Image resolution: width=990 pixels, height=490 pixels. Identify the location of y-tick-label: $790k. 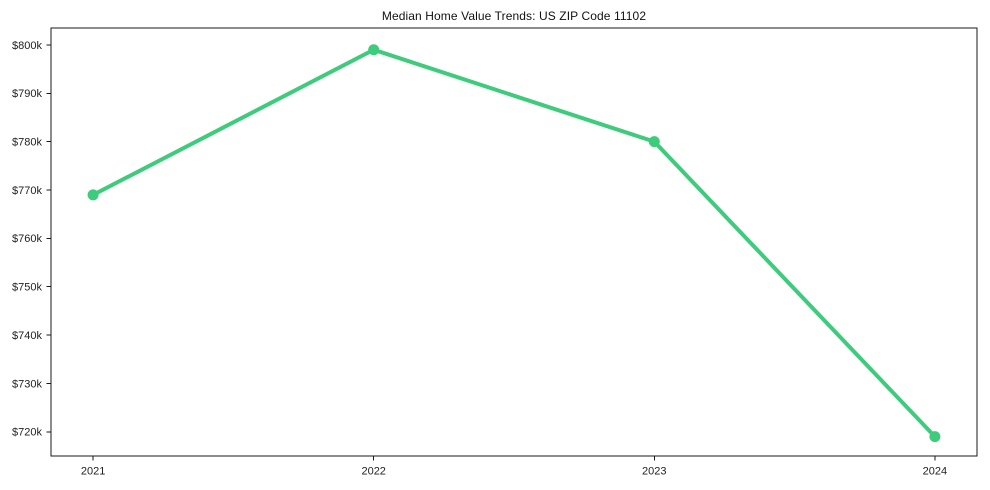
(27, 94).